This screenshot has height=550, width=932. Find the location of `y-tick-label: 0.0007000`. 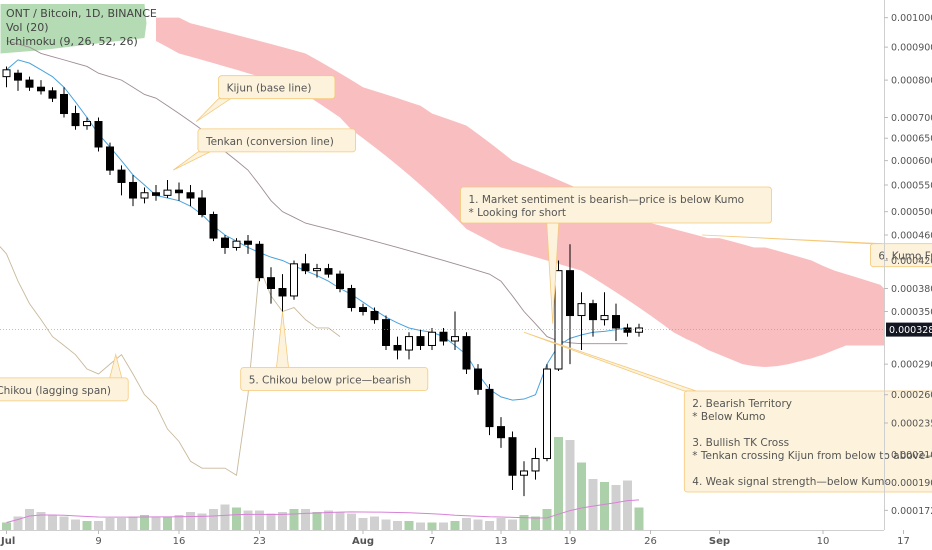

y-tick-label: 0.0007000 is located at coordinates (911, 118).